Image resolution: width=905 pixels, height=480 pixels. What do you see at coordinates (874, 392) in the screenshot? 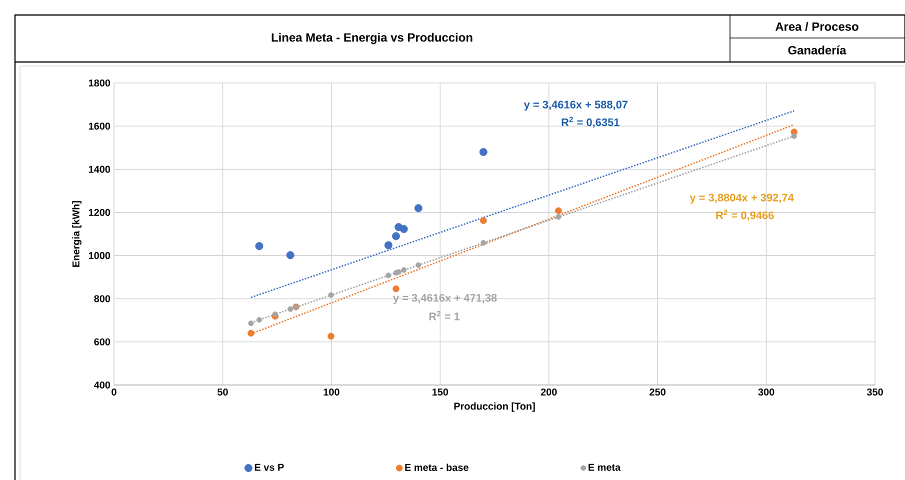
I see `x-tick-label: 350` at bounding box center [874, 392].